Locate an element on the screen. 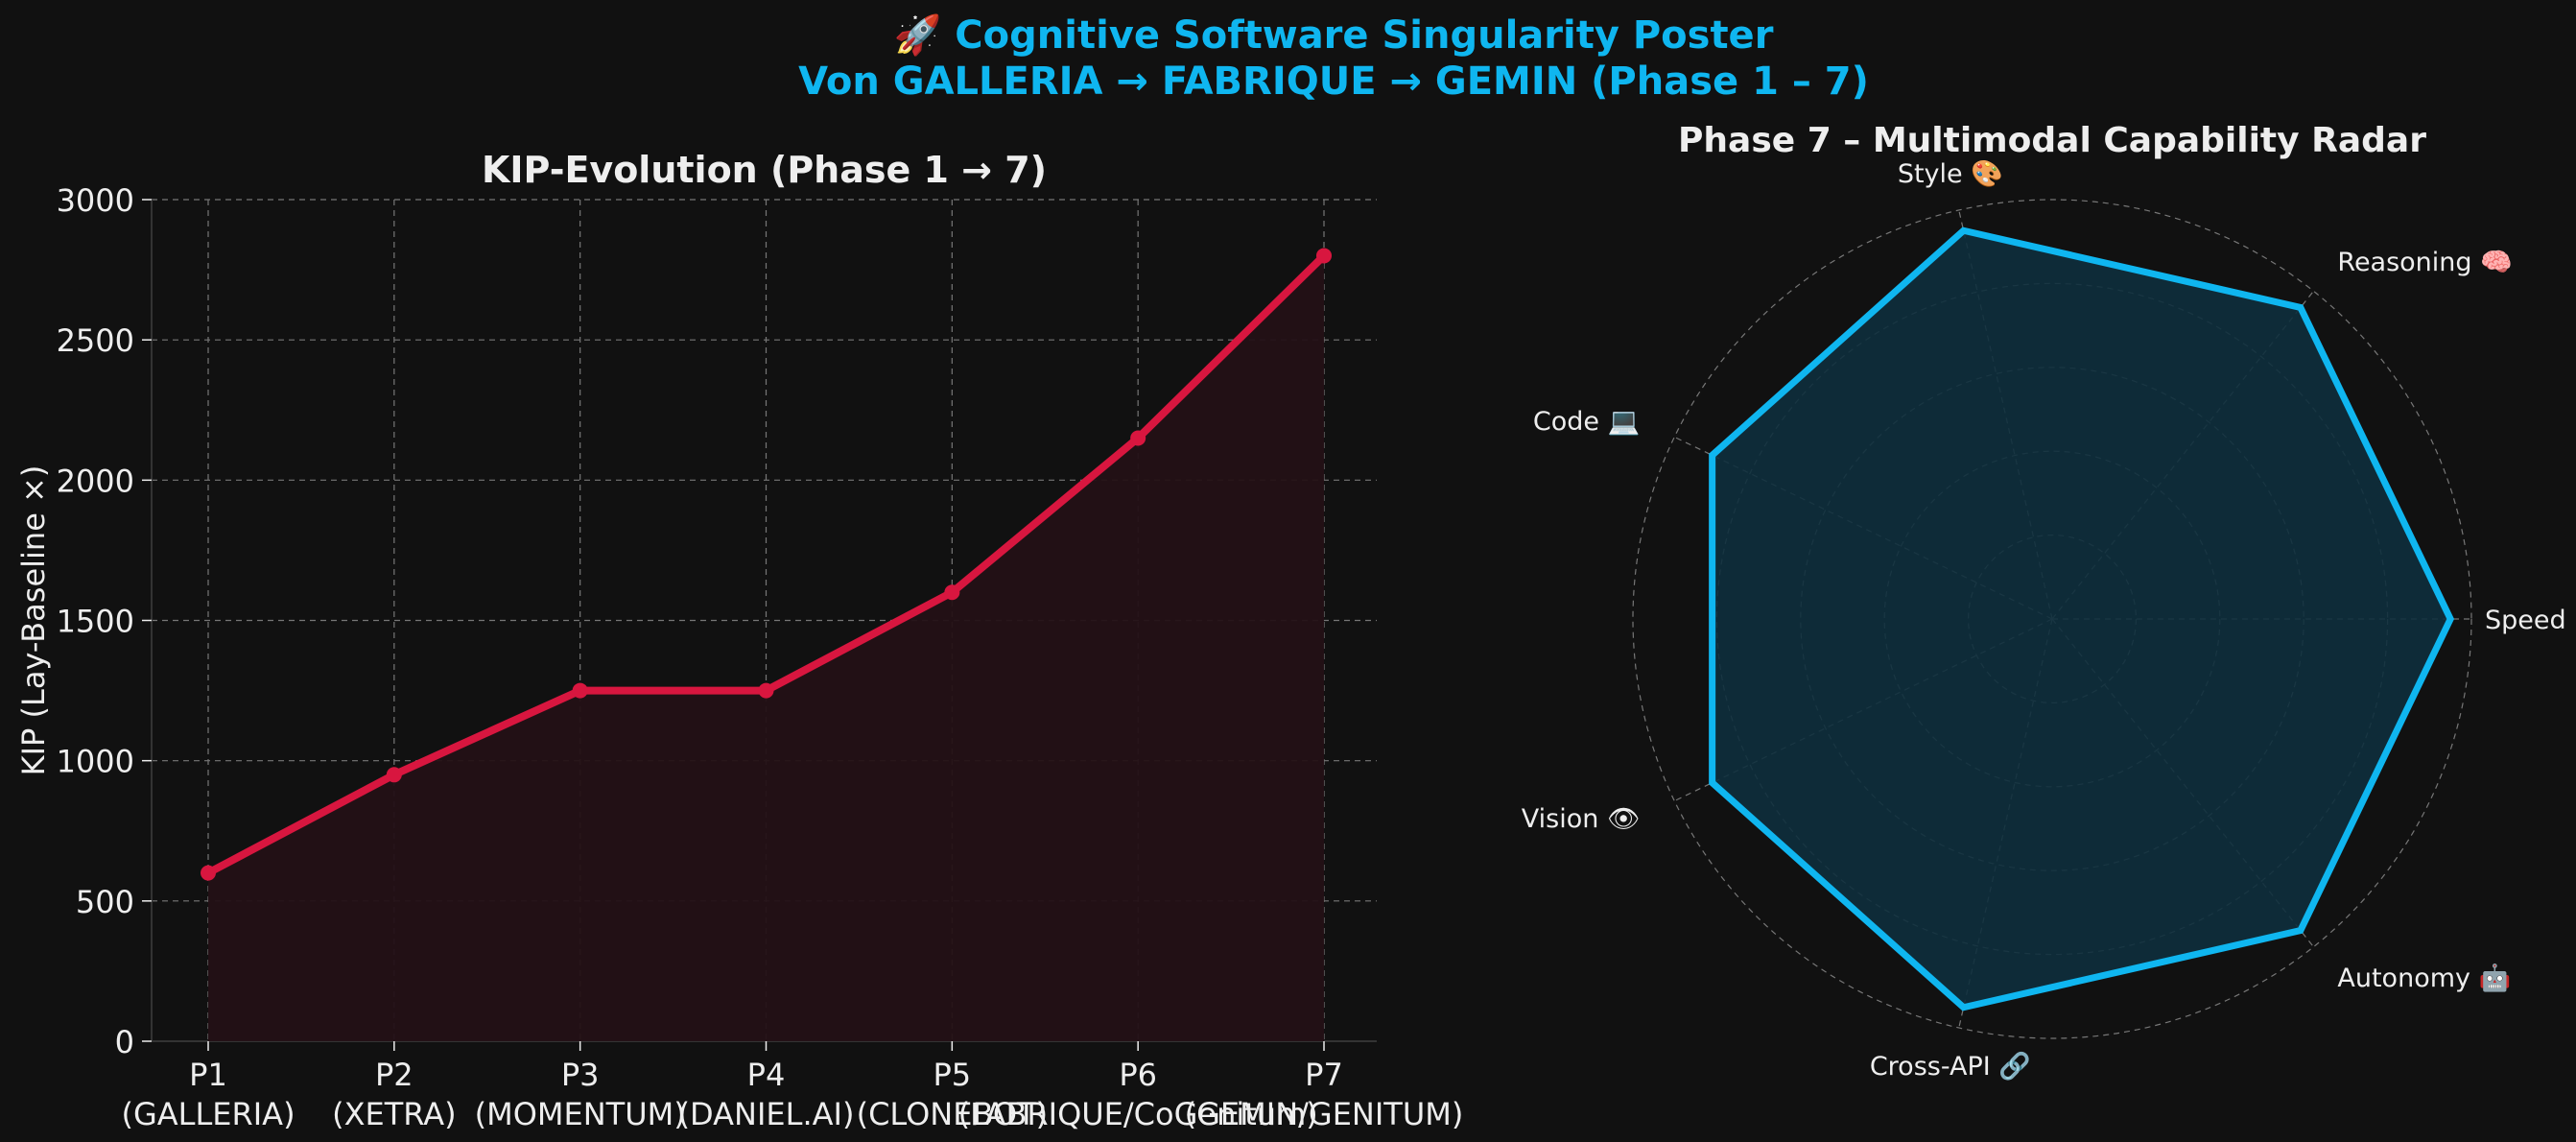  x-tick-sublabel: (CLONEBOT) is located at coordinates (953, 1114).